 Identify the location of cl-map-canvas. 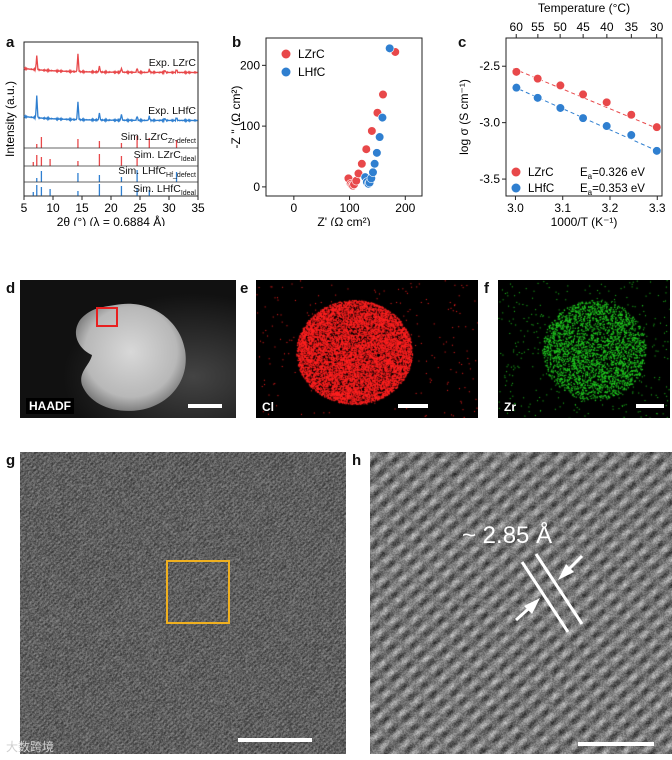
(367, 349).